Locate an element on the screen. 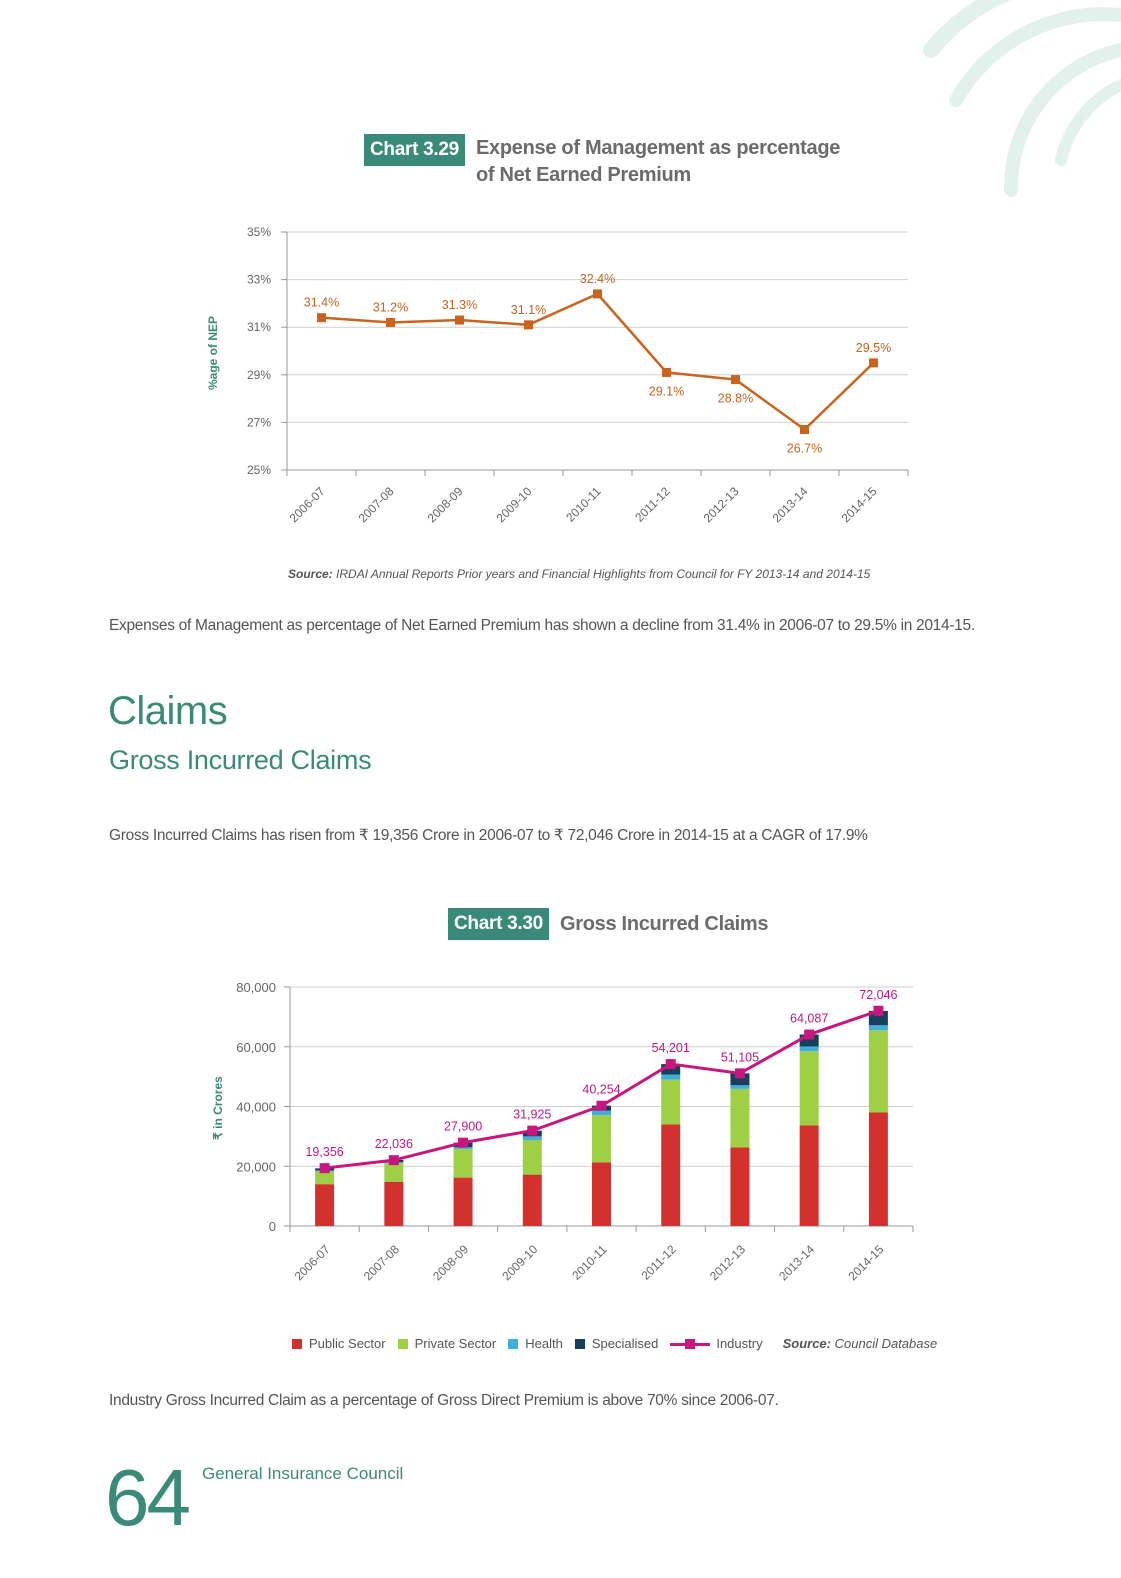 This screenshot has height=1578, width=1121. bar-specialised is located at coordinates (671, 1069).